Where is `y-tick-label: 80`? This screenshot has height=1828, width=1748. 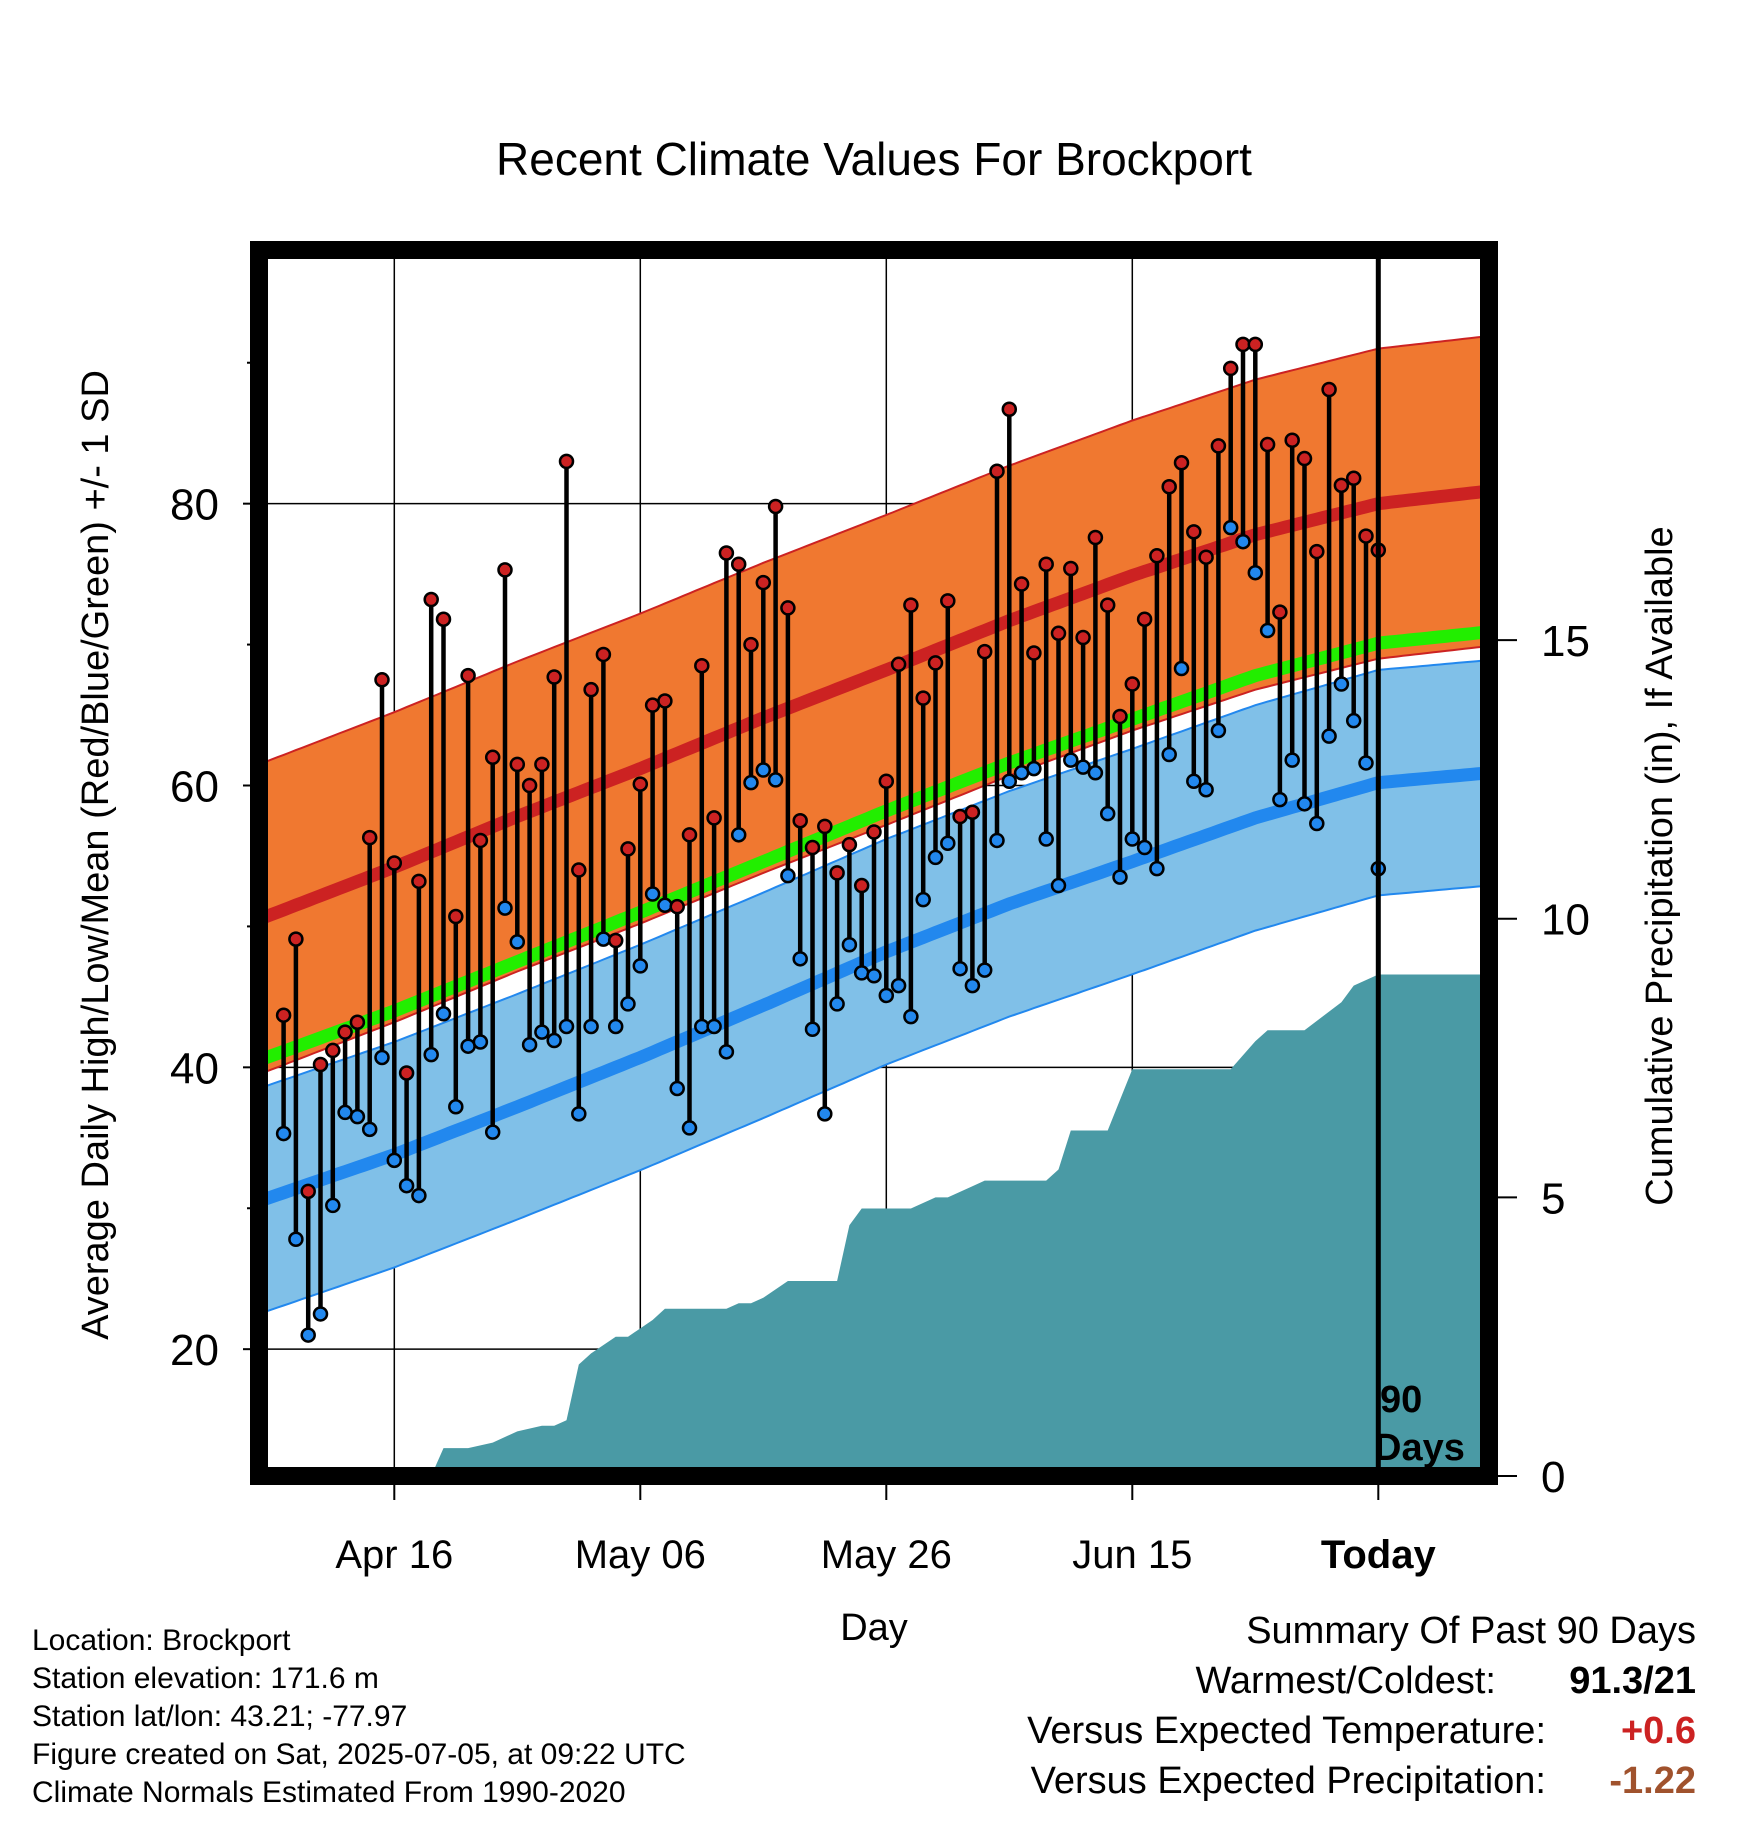
y-tick-label: 80 is located at coordinates (194, 505).